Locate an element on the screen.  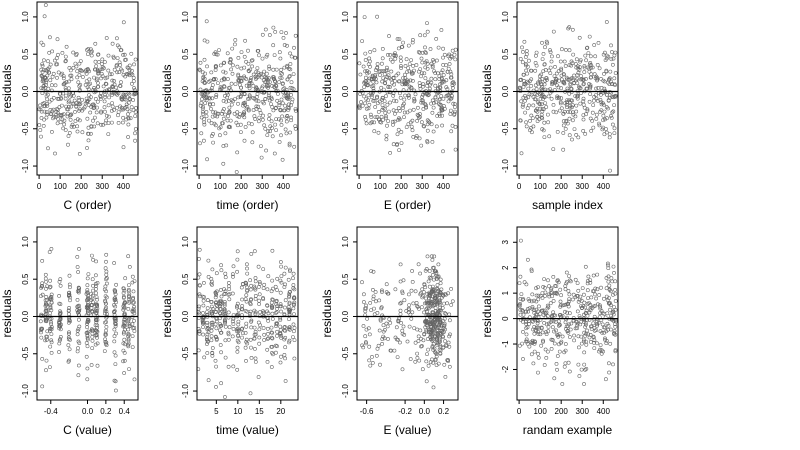
x-axis-title: C (value) is located at coordinates (87, 430).